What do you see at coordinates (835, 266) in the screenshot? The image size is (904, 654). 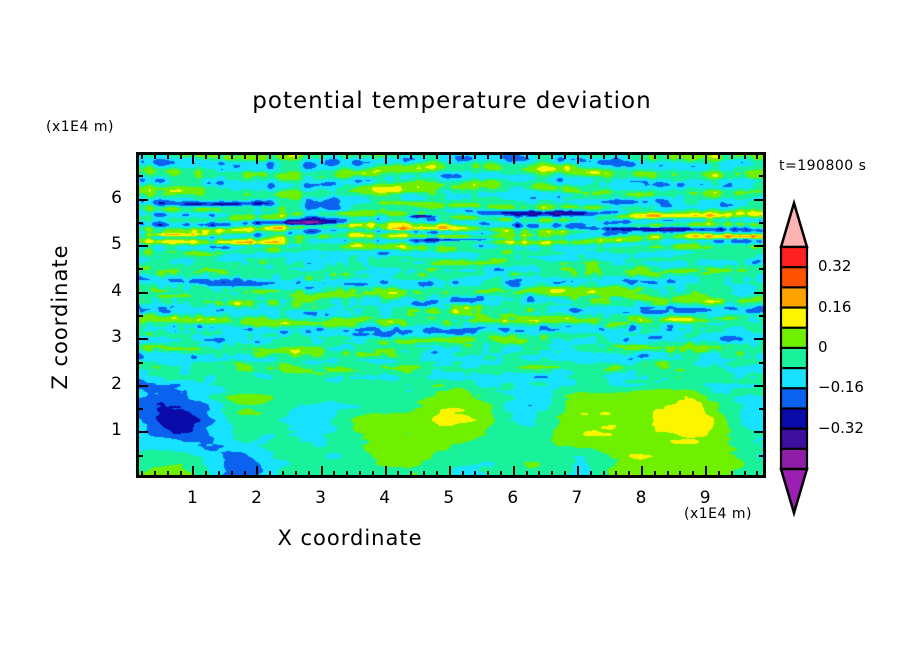 I see `colorbar-tick-label: 0.32` at bounding box center [835, 266].